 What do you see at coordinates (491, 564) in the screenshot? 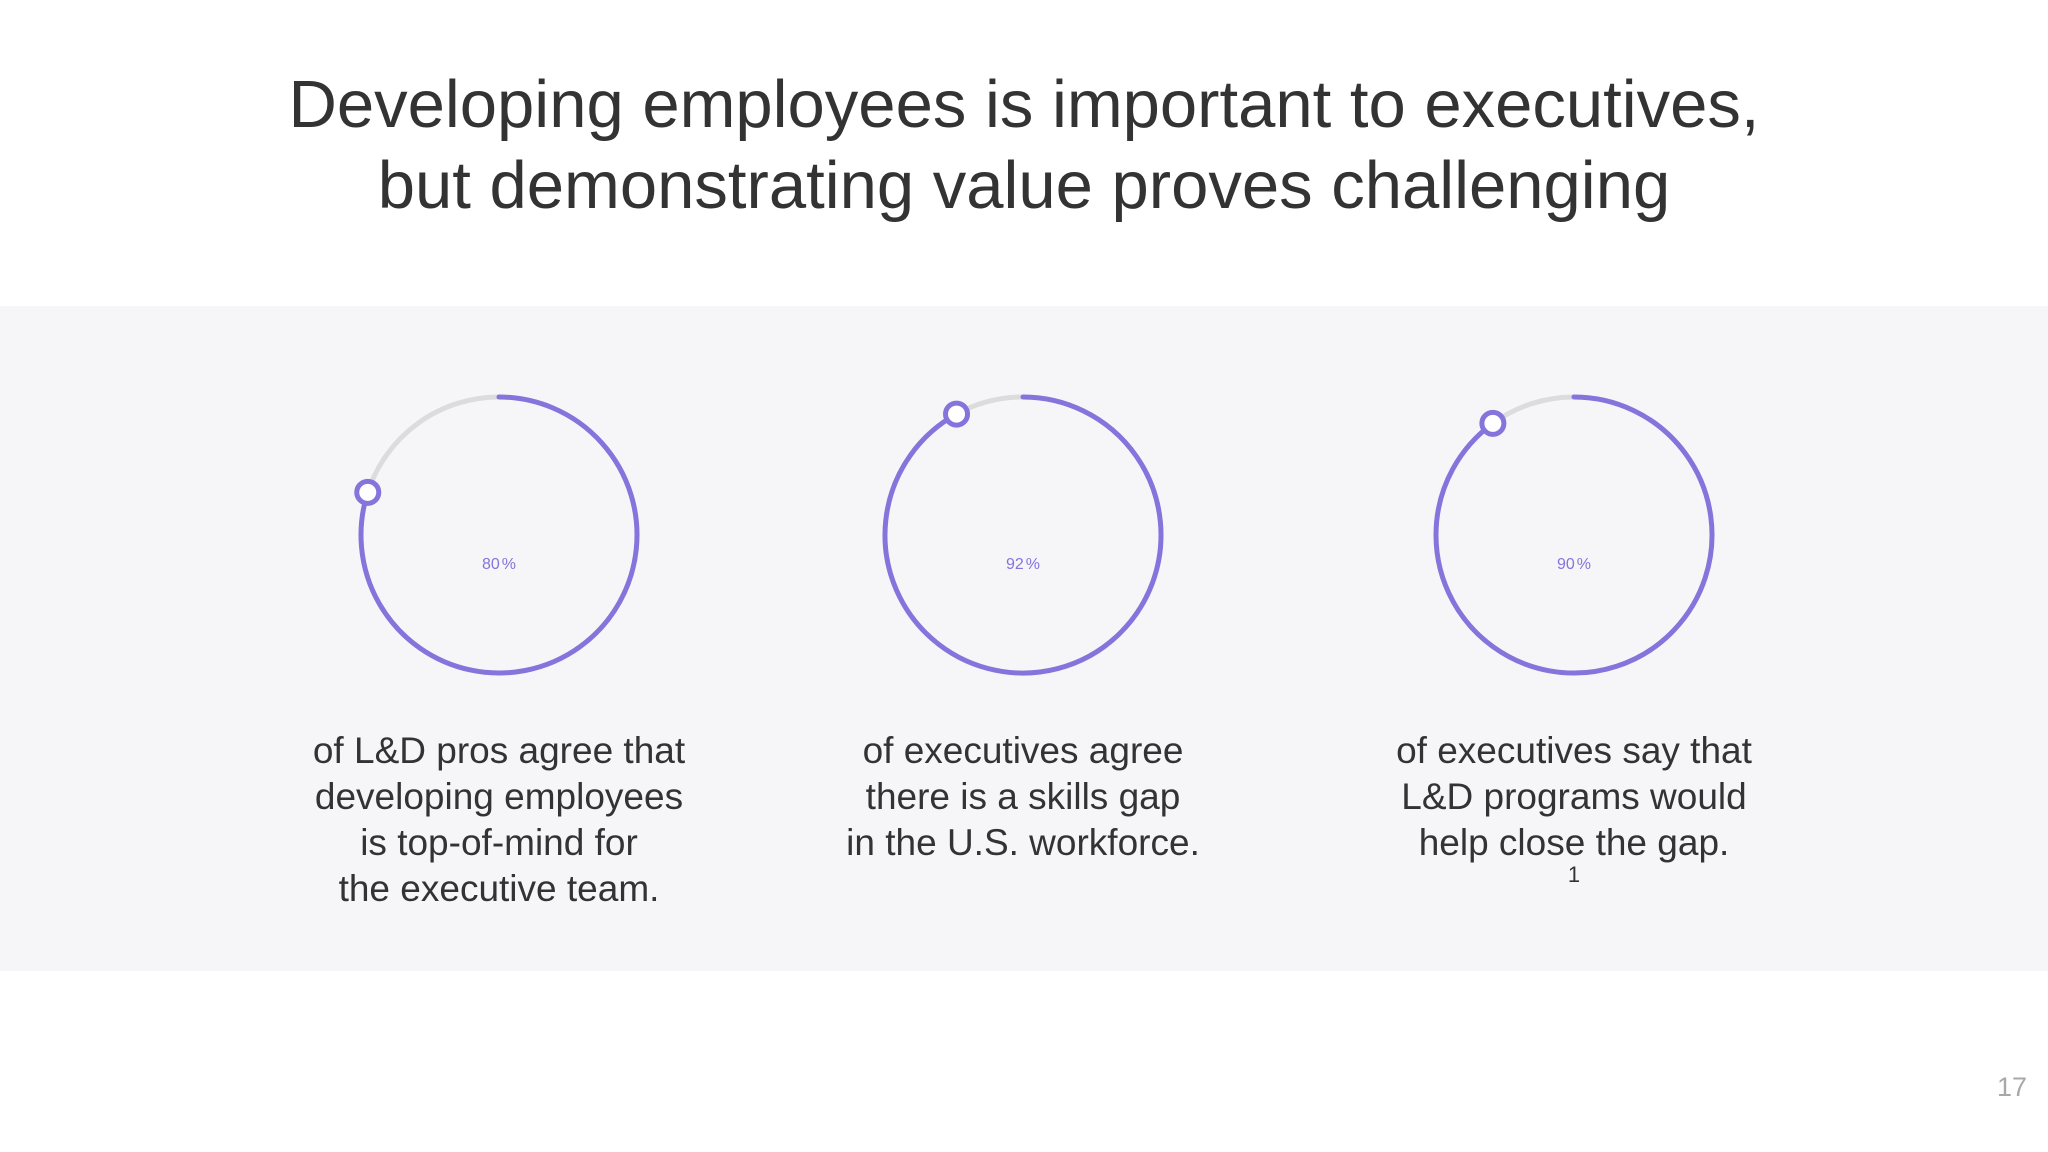
I see `gauge-value-number: 80` at bounding box center [491, 564].